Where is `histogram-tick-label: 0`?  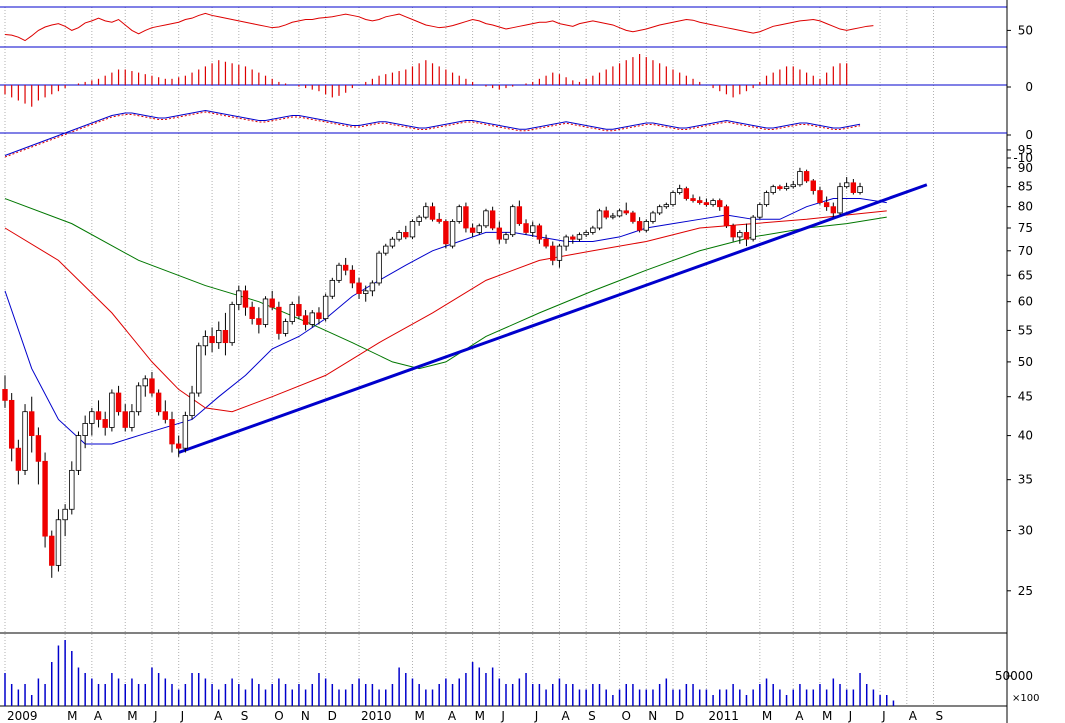
histogram-tick-label: 0 is located at coordinates (1029, 87).